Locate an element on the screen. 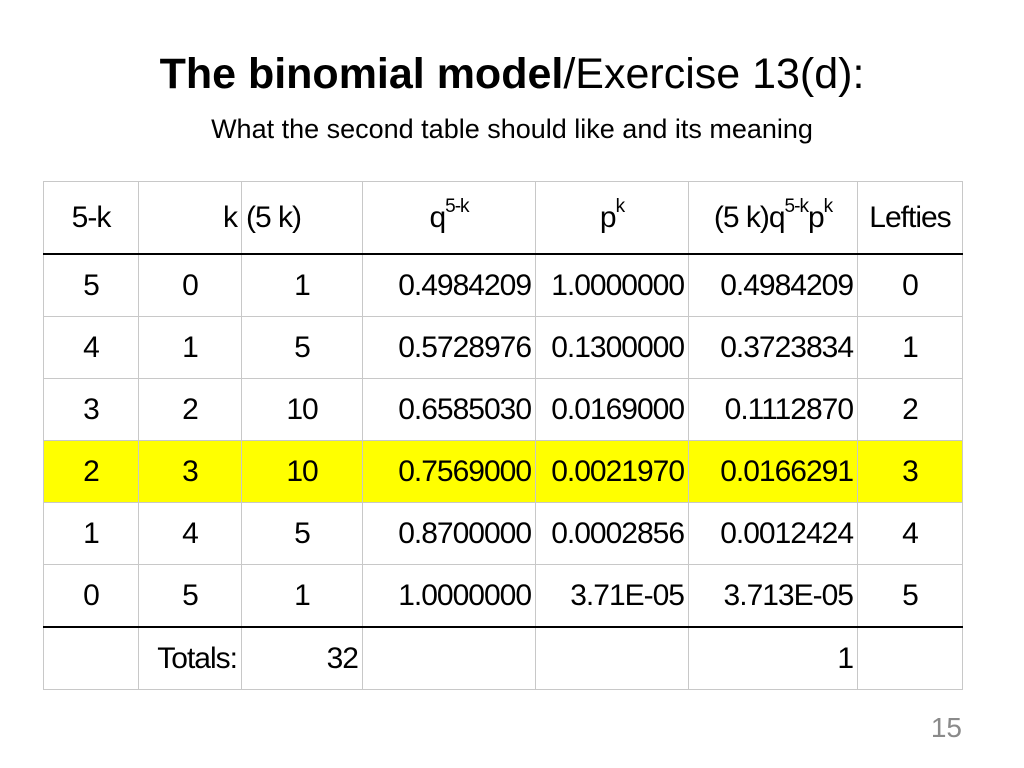  cell-k: 0 is located at coordinates (190, 285).